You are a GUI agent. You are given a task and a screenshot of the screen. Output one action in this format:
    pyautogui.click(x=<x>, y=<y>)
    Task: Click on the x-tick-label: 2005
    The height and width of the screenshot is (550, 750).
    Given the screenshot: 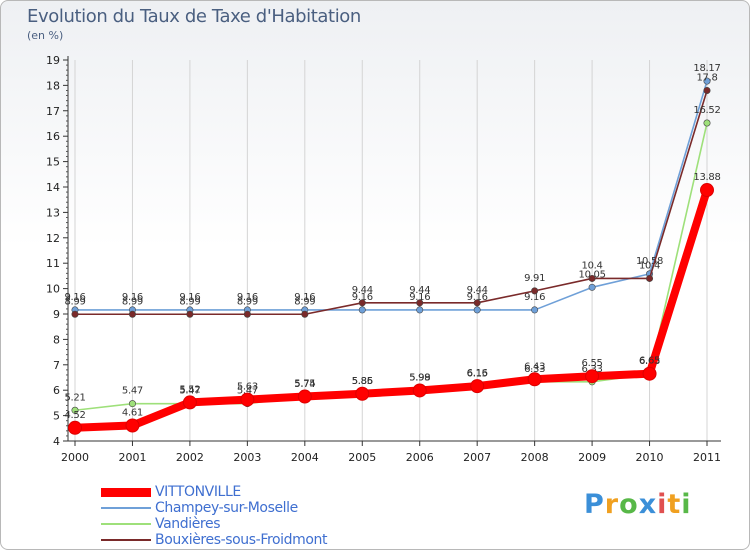 What is the action you would take?
    pyautogui.click(x=362, y=457)
    